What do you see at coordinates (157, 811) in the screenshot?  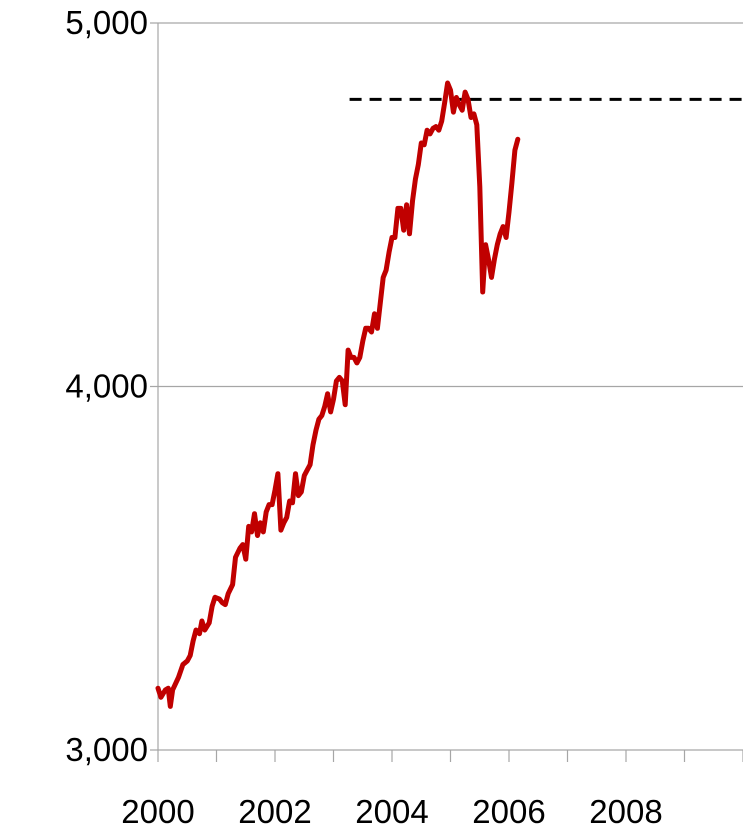 I see `x-tick-label: 2000` at bounding box center [157, 811].